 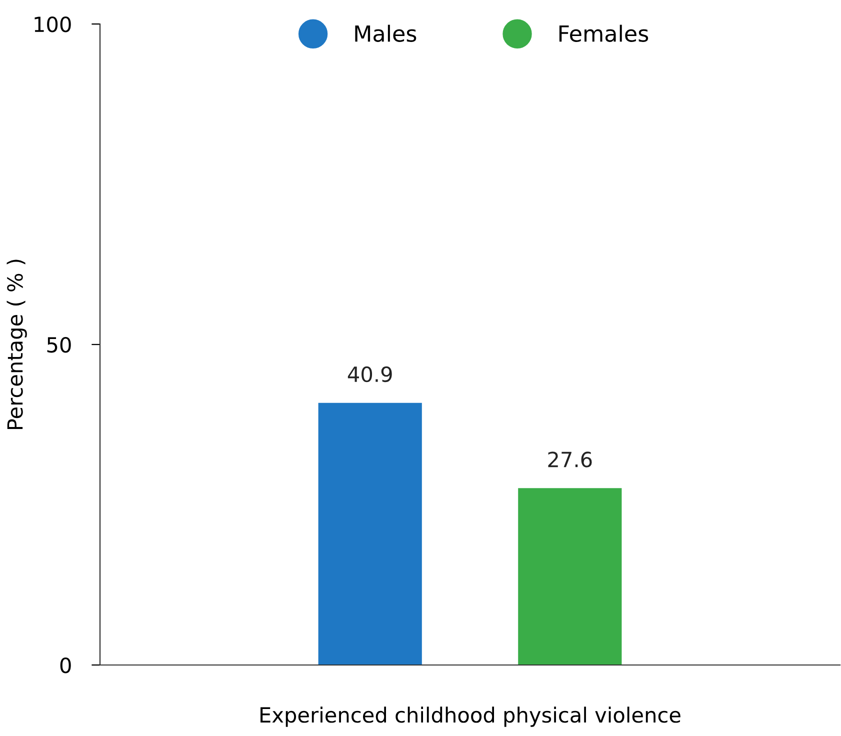 What do you see at coordinates (370, 374) in the screenshot?
I see `data-label: 40.9` at bounding box center [370, 374].